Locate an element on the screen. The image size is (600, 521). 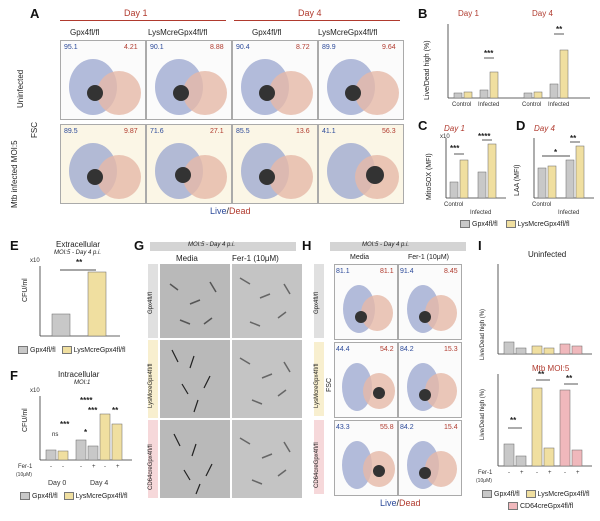
e-bar is located at coordinates (97, 304).